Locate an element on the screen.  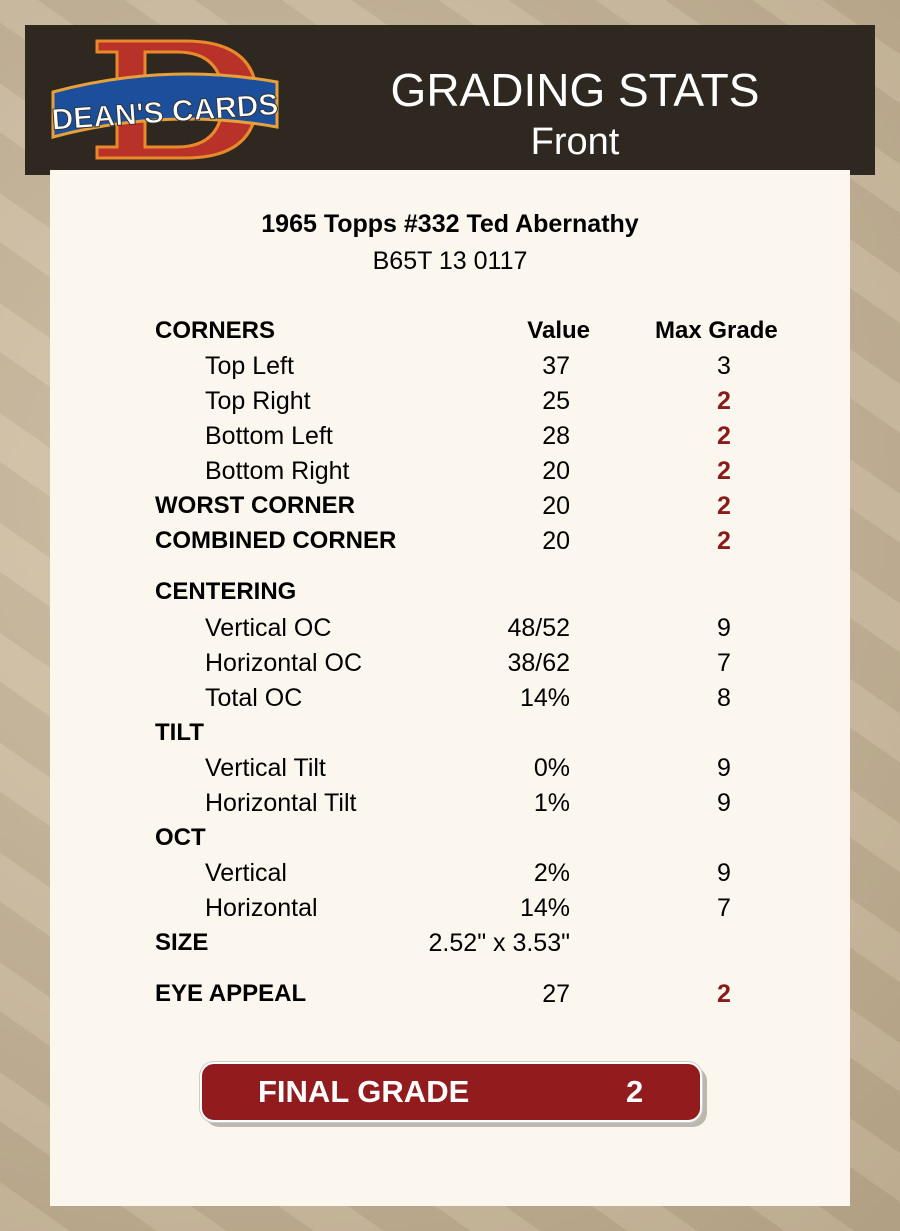
stat-row: EYE APPEAL 27 2 is located at coordinates (450, 994).